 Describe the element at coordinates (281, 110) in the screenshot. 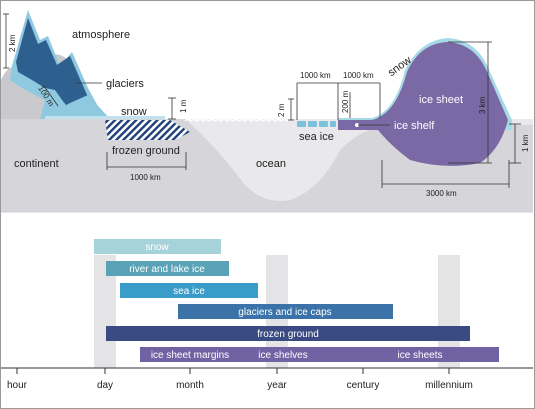

I see `sea-ice-thickness-scale: 2 m` at that location.